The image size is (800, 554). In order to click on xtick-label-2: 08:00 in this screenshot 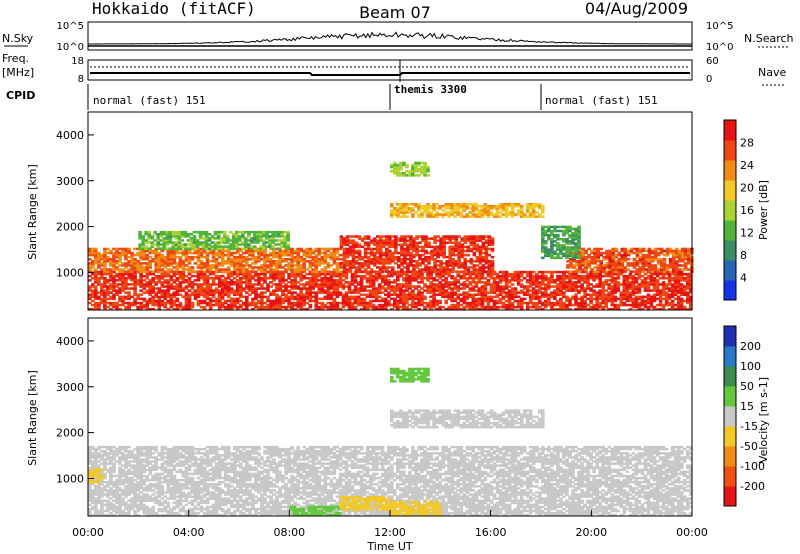, I will do `click(289, 532)`.